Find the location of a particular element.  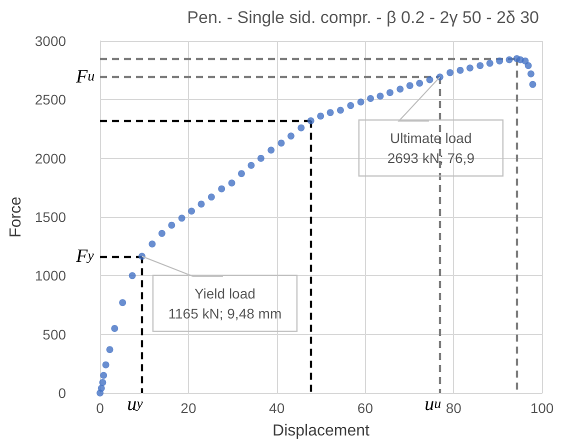

x-tick-label: 100 is located at coordinates (542, 408).